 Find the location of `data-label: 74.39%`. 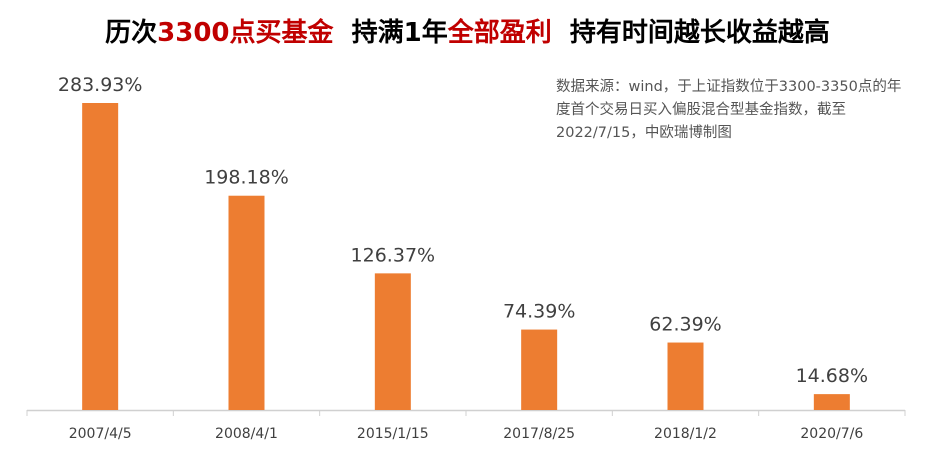

data-label: 74.39% is located at coordinates (539, 312).